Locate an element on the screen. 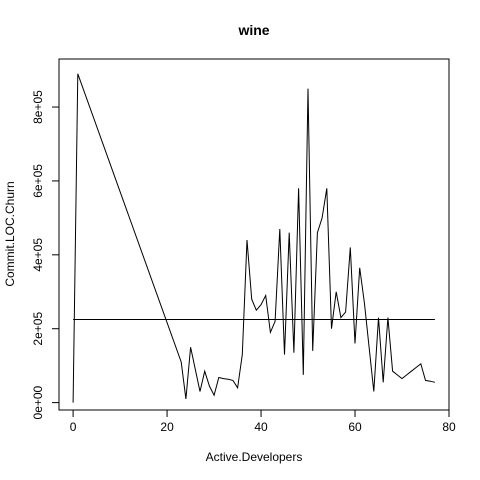 The height and width of the screenshot is (480, 480). y-axis-label: Commit.LOC.Churn is located at coordinates (10, 233).